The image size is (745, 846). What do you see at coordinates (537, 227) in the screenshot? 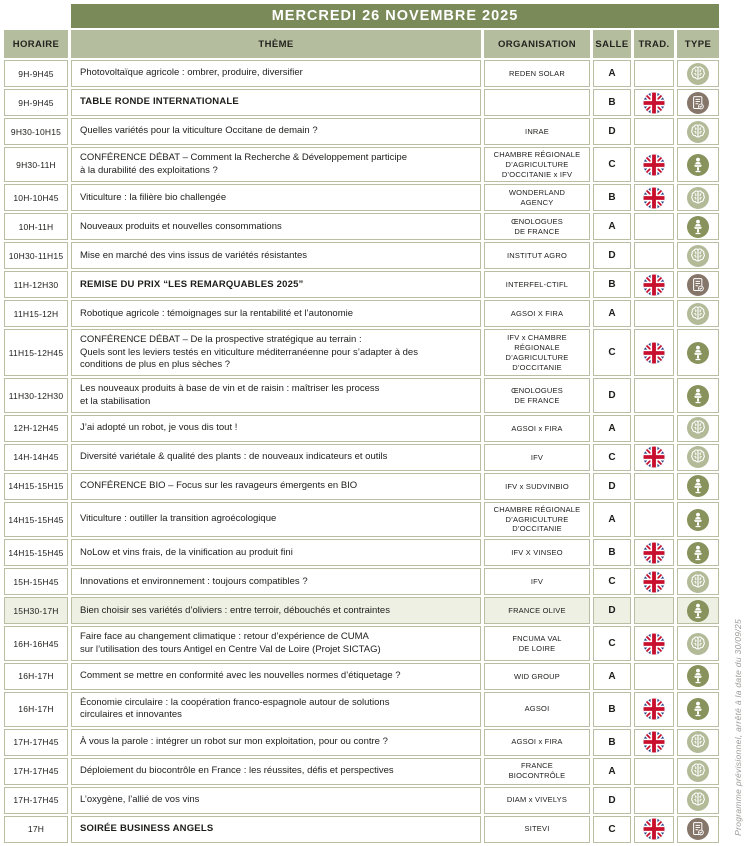
I see `organisation-cell: ŒNOLOGUES DE FRANCE` at bounding box center [537, 227].